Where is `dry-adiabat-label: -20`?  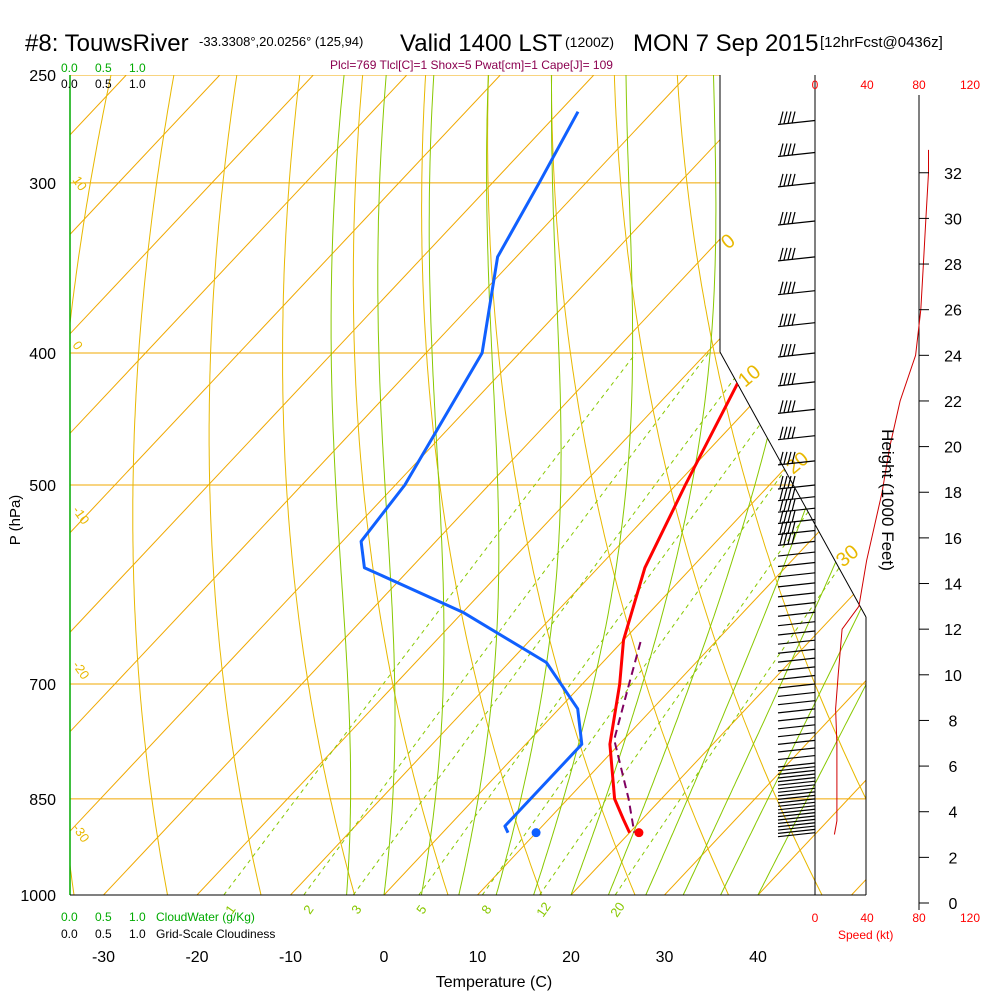 dry-adiabat-label: -20 is located at coordinates (81, 670).